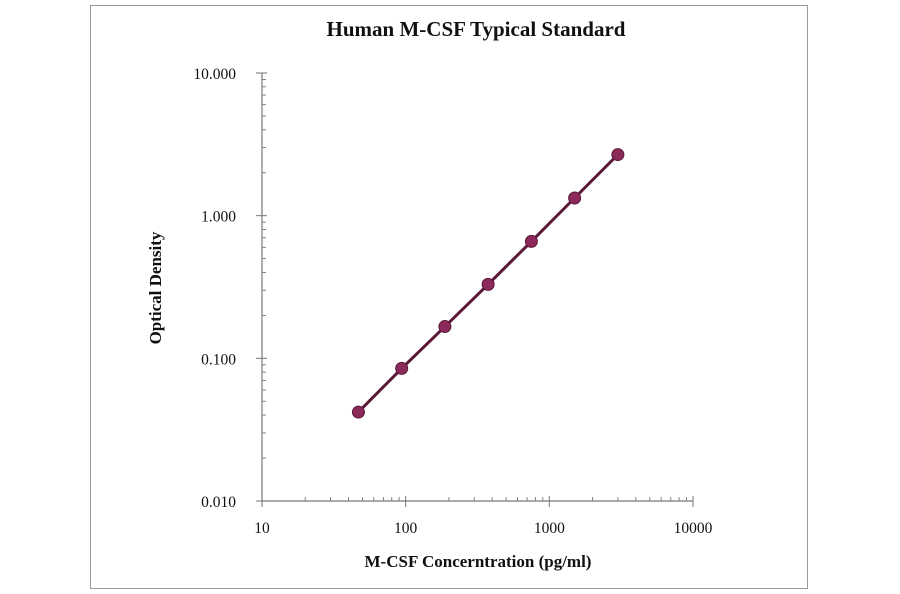 The height and width of the screenshot is (594, 900). I want to click on series, so click(488, 283).